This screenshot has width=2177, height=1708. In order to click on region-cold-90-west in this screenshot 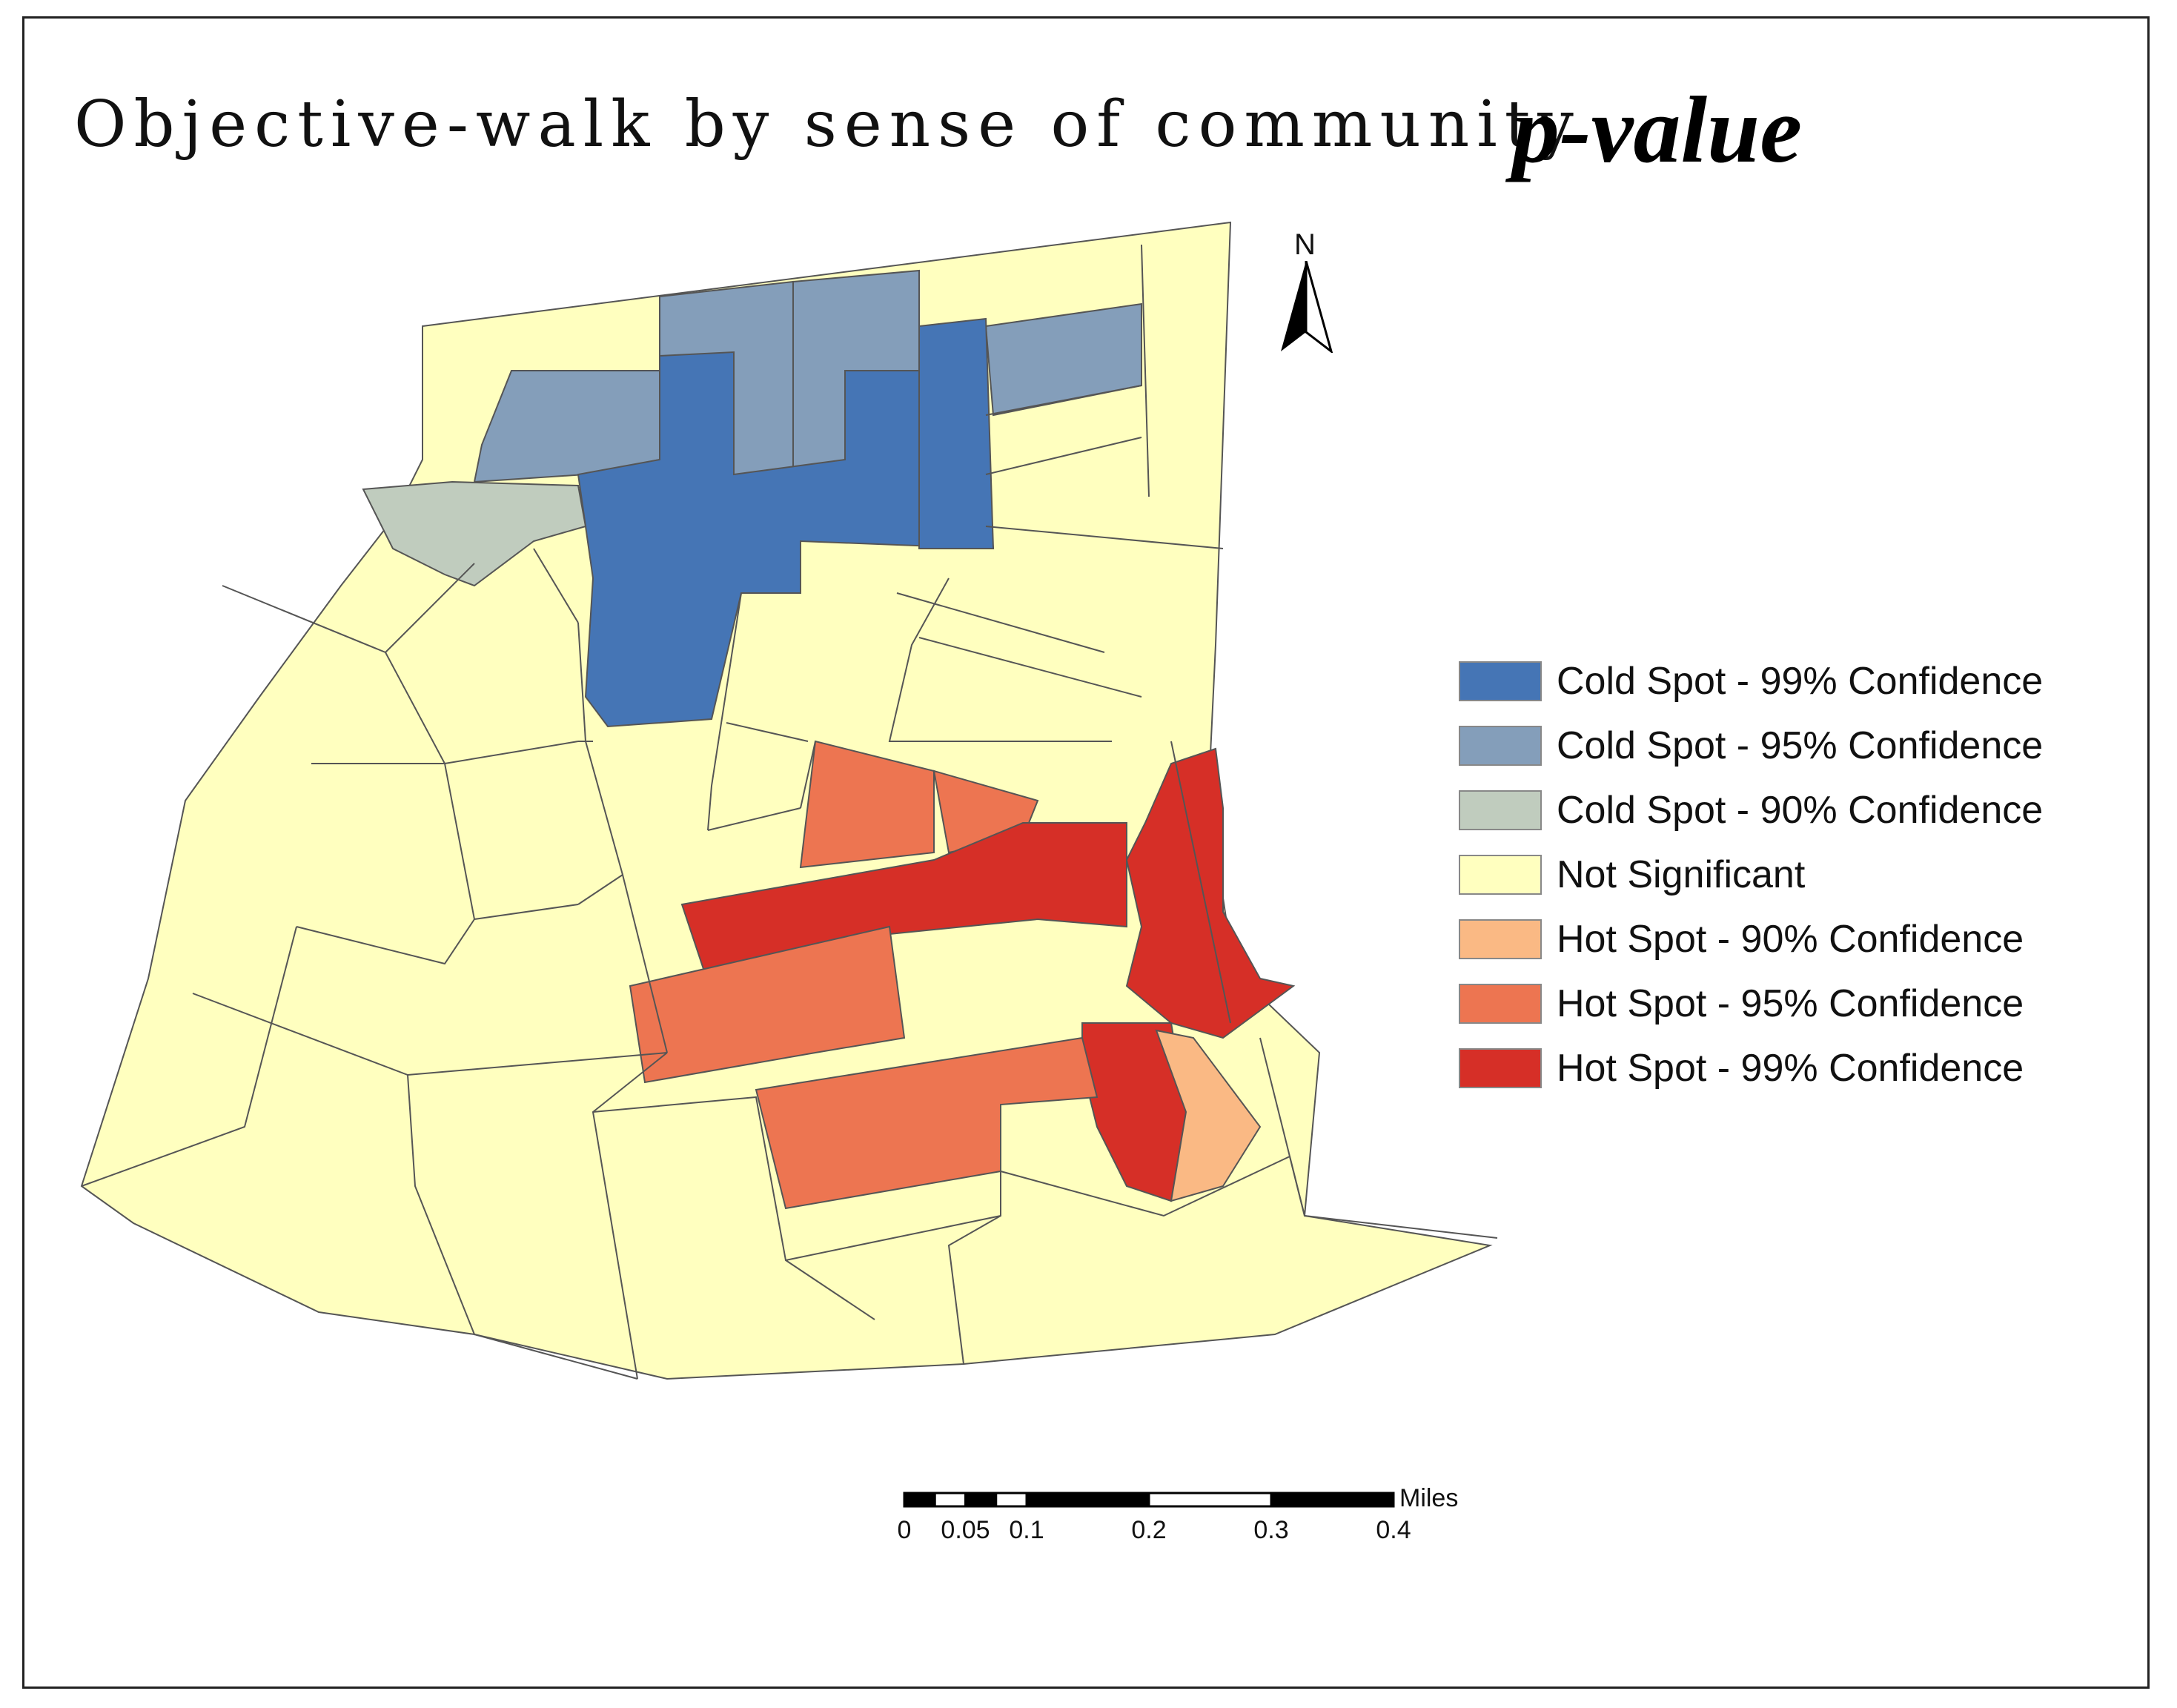, I will do `click(475, 533)`.